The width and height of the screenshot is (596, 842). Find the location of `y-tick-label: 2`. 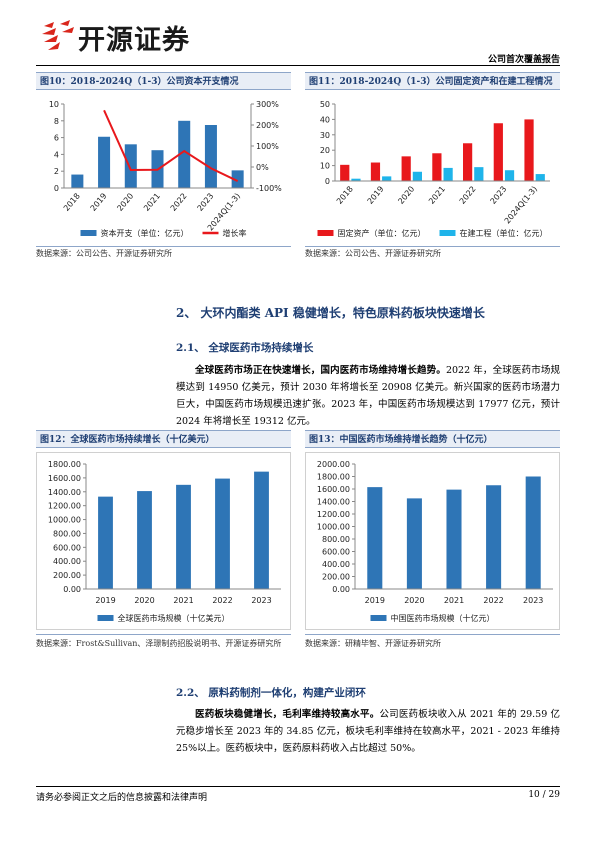

y-tick-label: 2 is located at coordinates (56, 171).